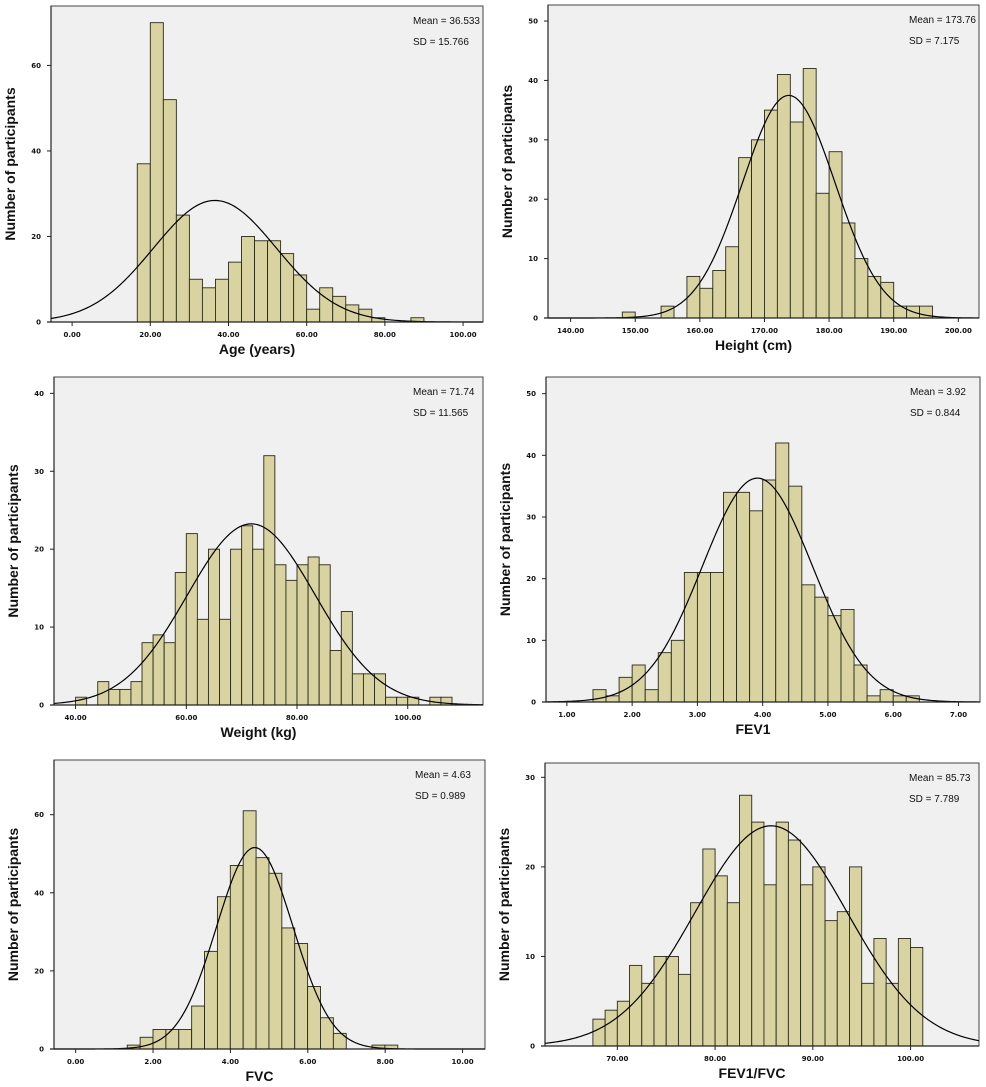  What do you see at coordinates (533, 22) in the screenshot?
I see `y-tick-label: 50` at bounding box center [533, 22].